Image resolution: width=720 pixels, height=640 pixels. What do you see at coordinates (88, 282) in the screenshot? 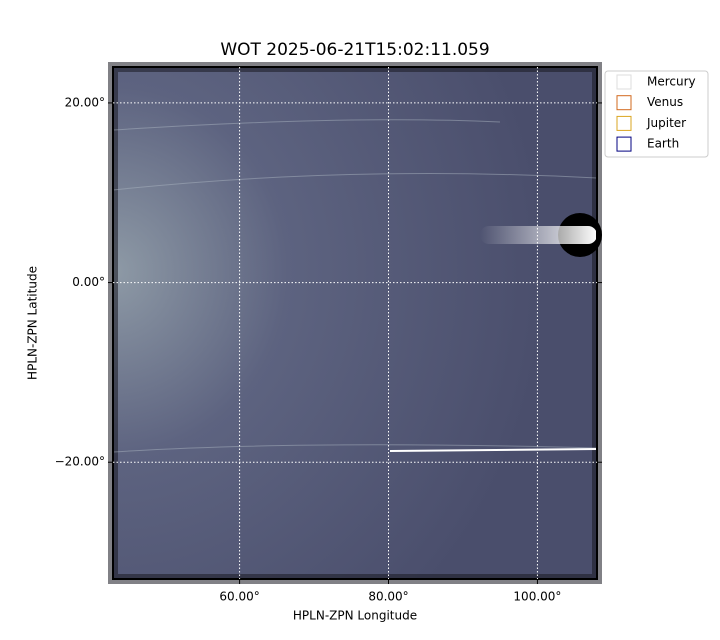
I see `y-tick-label: 0.00°` at bounding box center [88, 282].